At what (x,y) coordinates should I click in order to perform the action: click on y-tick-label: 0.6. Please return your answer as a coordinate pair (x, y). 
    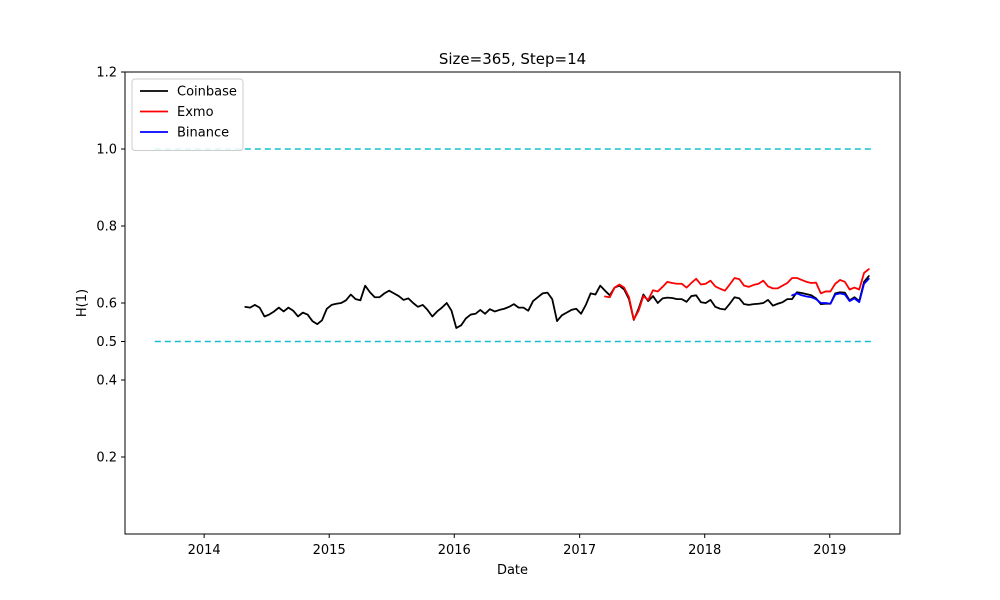
    Looking at the image, I should click on (106, 304).